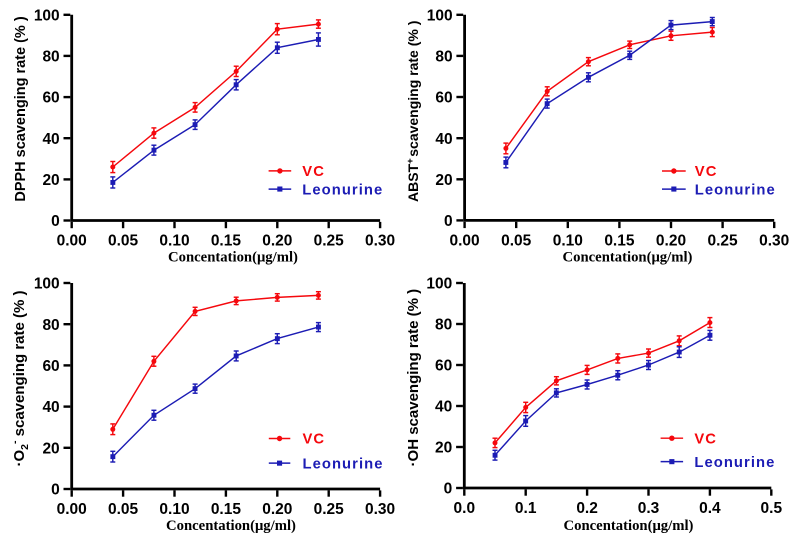 Image resolution: width=800 pixels, height=545 pixels. Describe the element at coordinates (21, 108) in the screenshot. I see `svg-text: DPPH scavenging rate (% )` at that location.